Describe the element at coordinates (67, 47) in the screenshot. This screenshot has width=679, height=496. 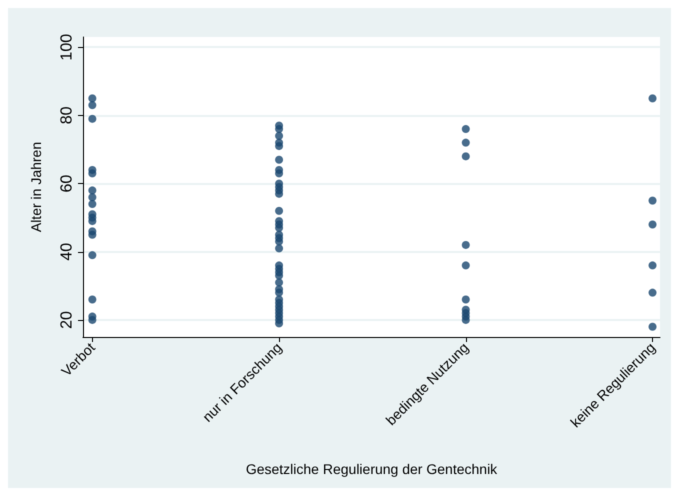
I see `y-tick-label: 100` at that location.